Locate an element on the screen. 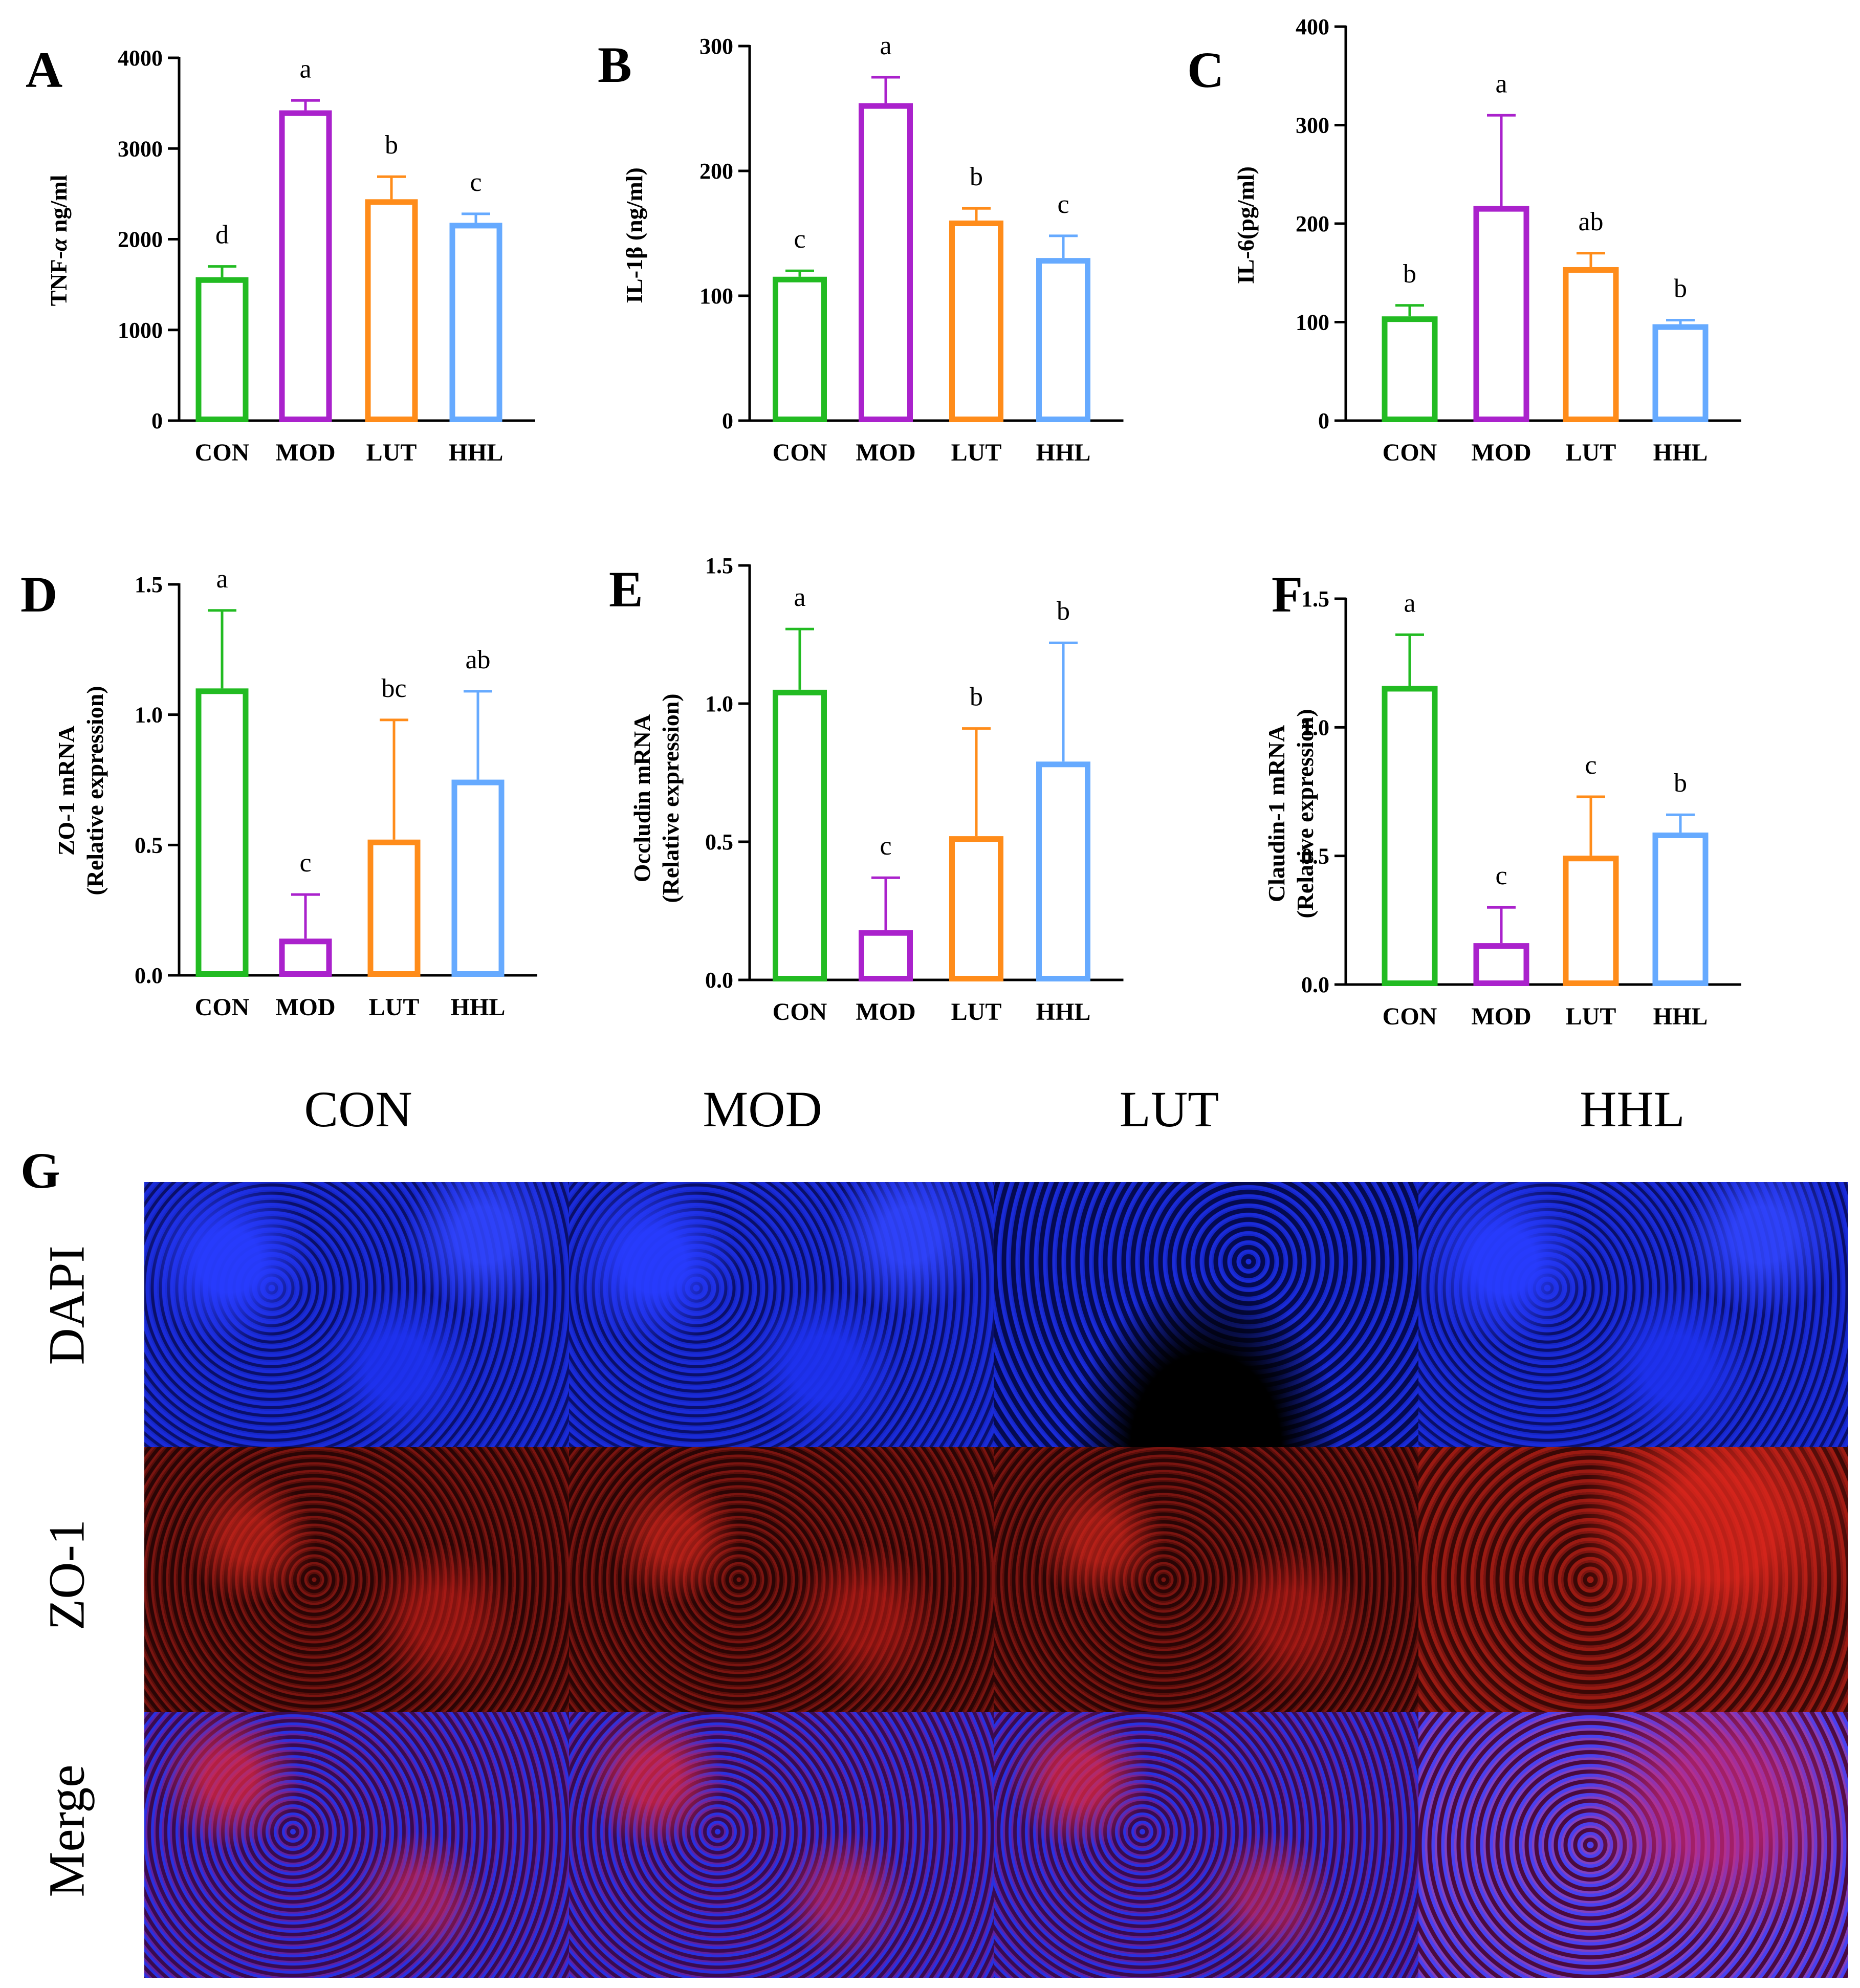 The height and width of the screenshot is (1988, 1860). micrograph-zo1-lut is located at coordinates (1206, 1579).